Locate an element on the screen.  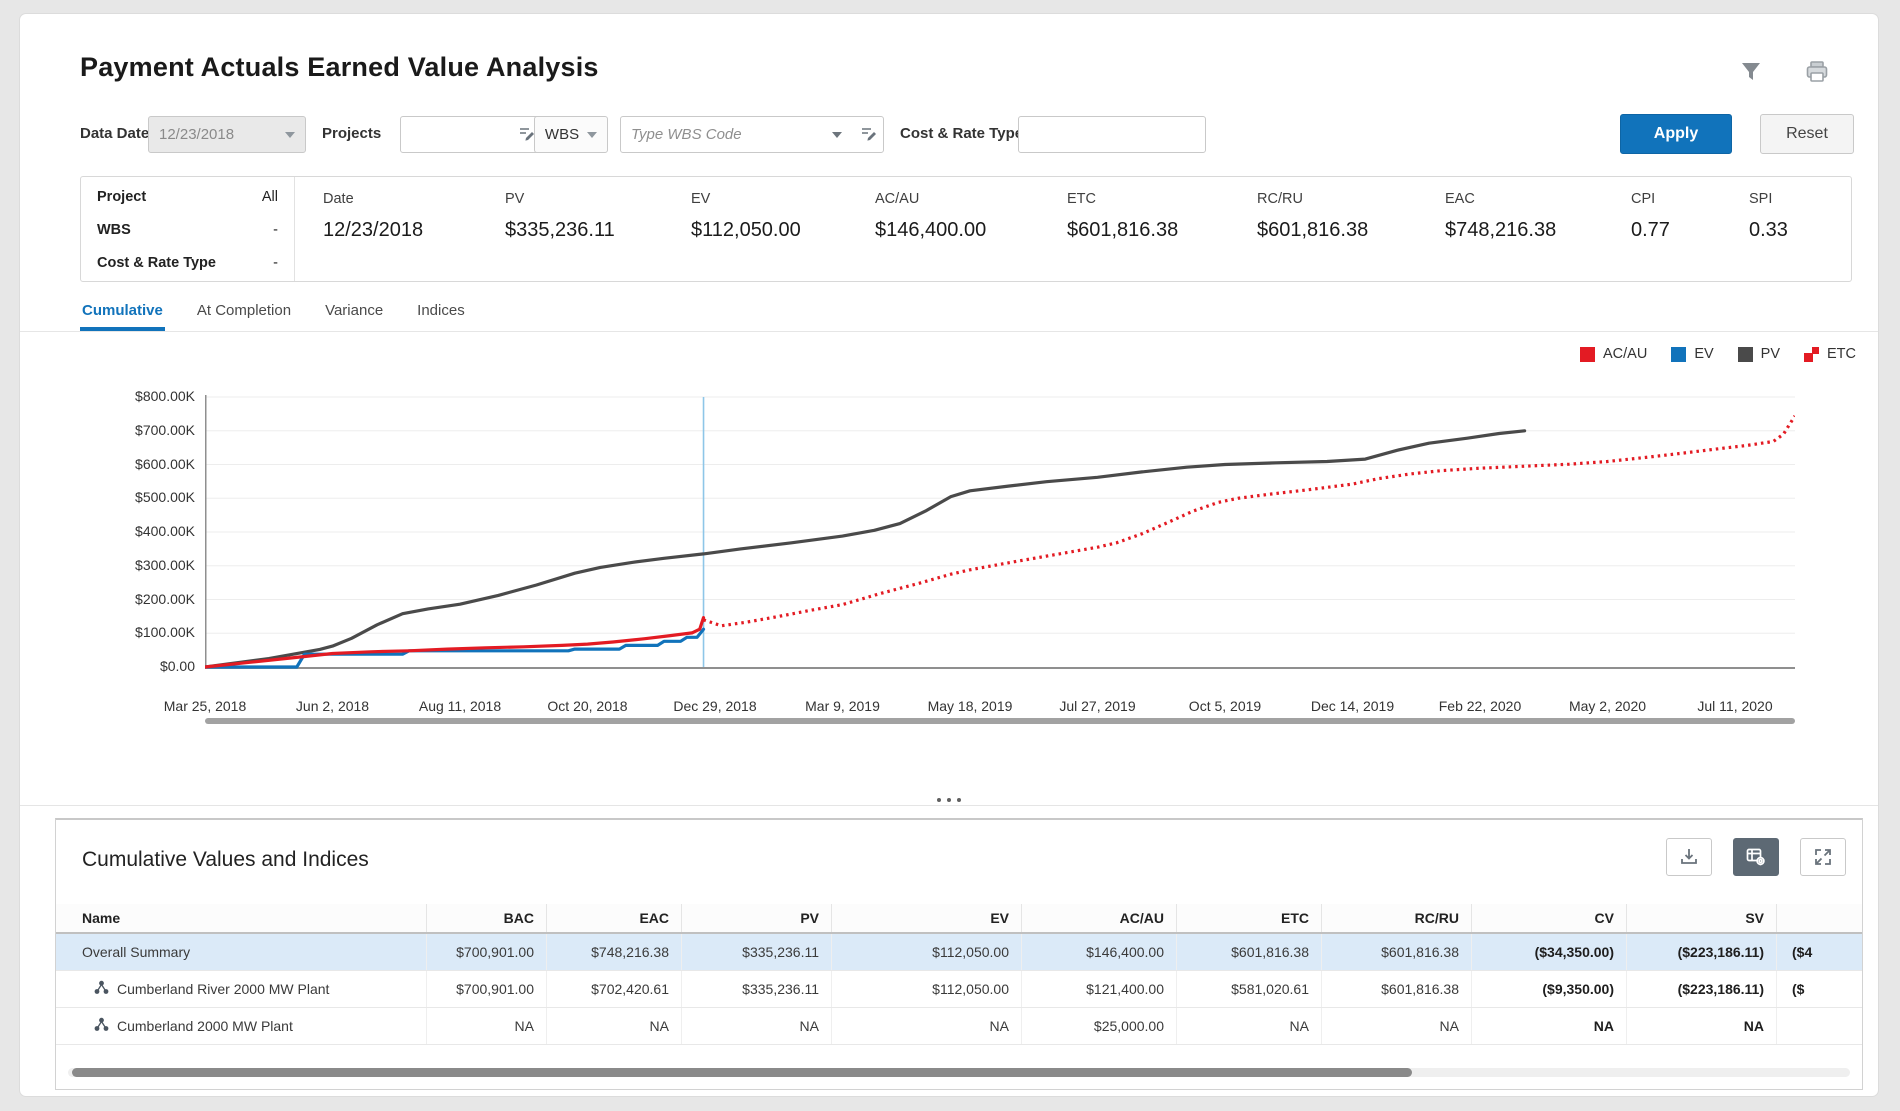
cell-ev: NA is located at coordinates (926, 1026).